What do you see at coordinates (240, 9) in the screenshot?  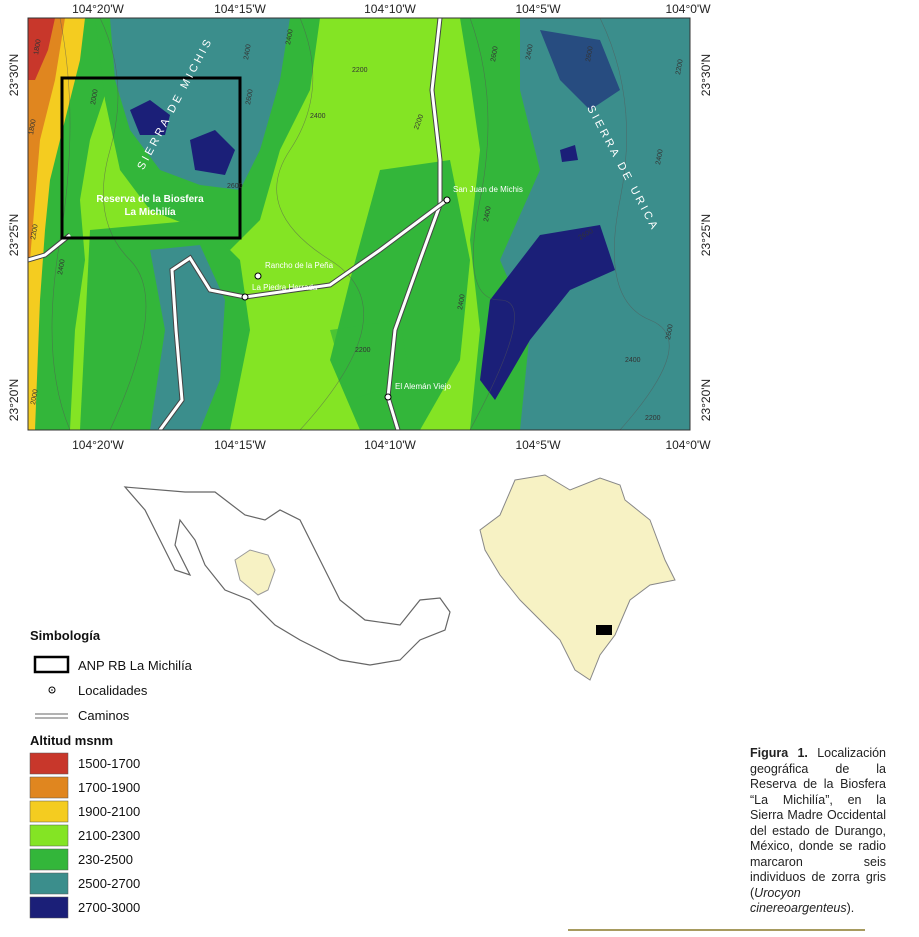 I see `top-label: 104°15'W` at bounding box center [240, 9].